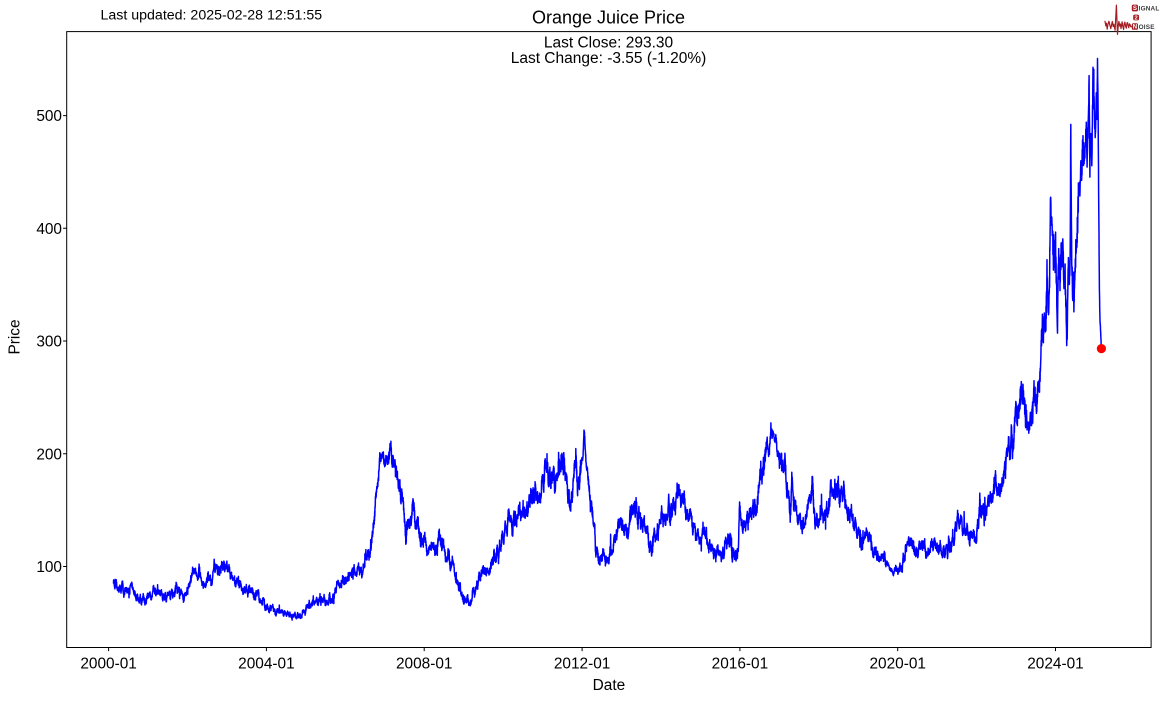 This screenshot has width=1160, height=701. What do you see at coordinates (609, 685) in the screenshot?
I see `svg-text: Date` at bounding box center [609, 685].